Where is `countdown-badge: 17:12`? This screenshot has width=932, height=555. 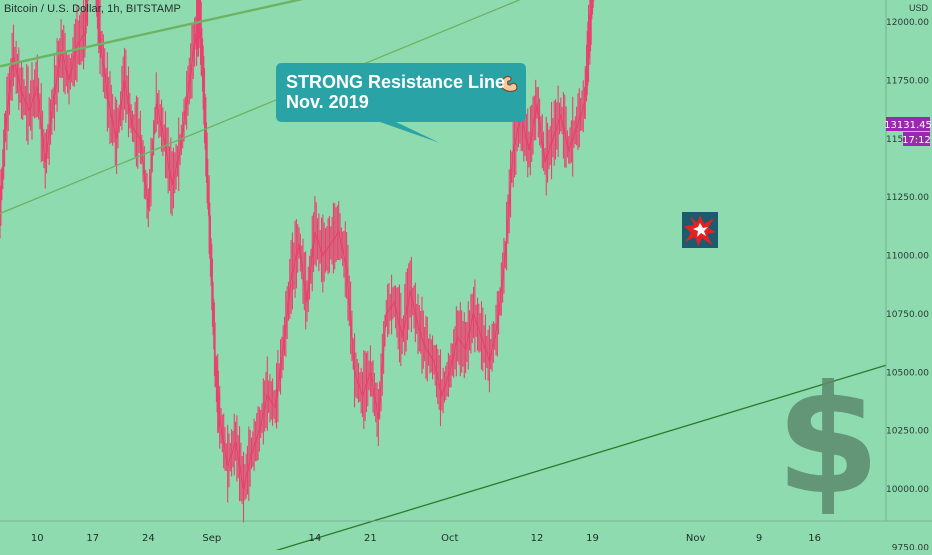
countdown-badge: 17:12 is located at coordinates (916, 139).